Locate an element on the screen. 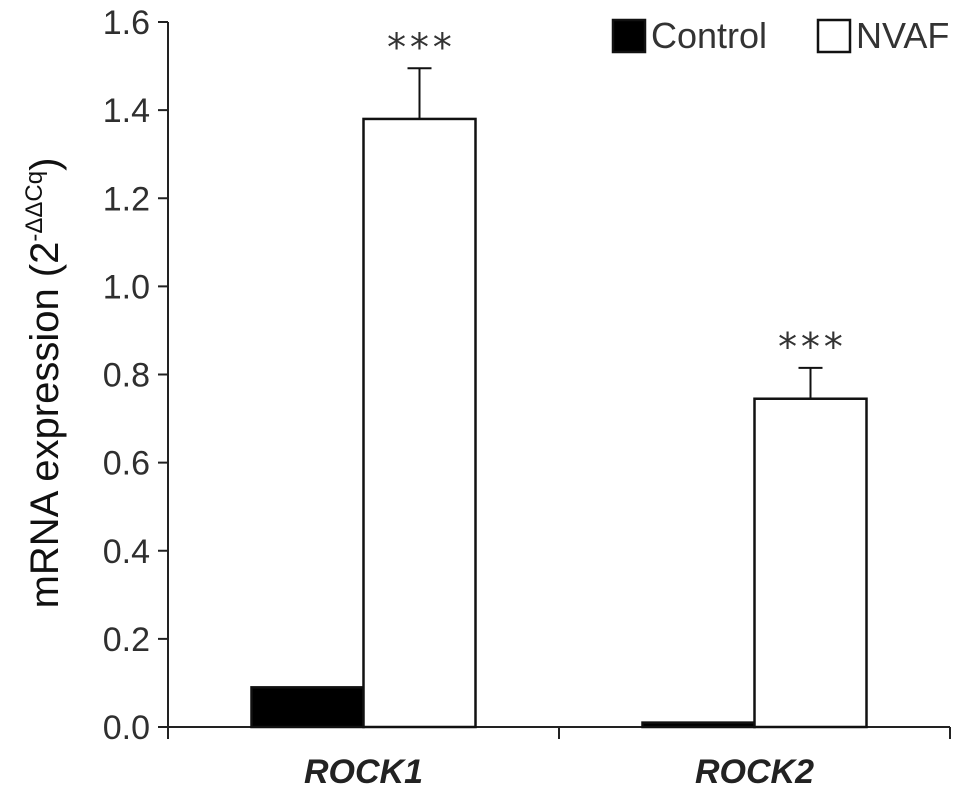 The image size is (969, 804). y-tick-label: 0.4 is located at coordinates (126, 552).